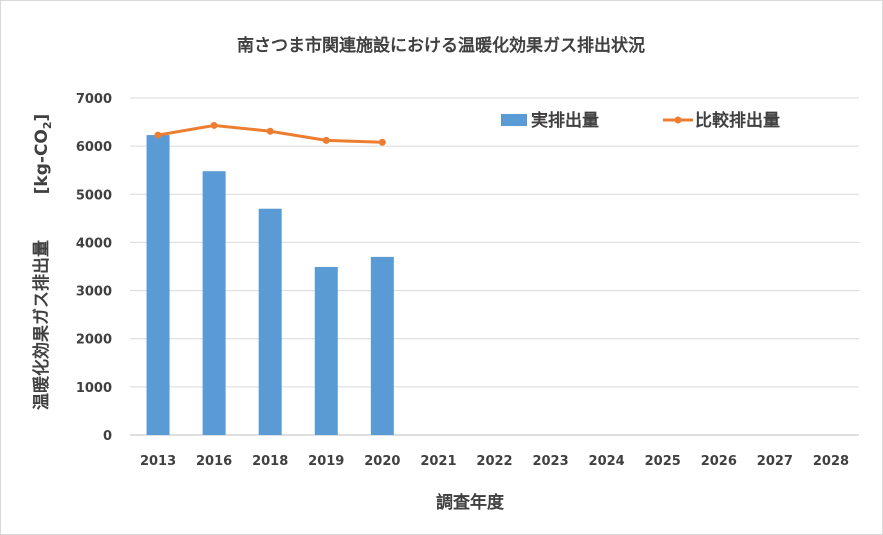 The height and width of the screenshot is (535, 883). What do you see at coordinates (607, 461) in the screenshot?
I see `x-tick-label: 2024` at bounding box center [607, 461].